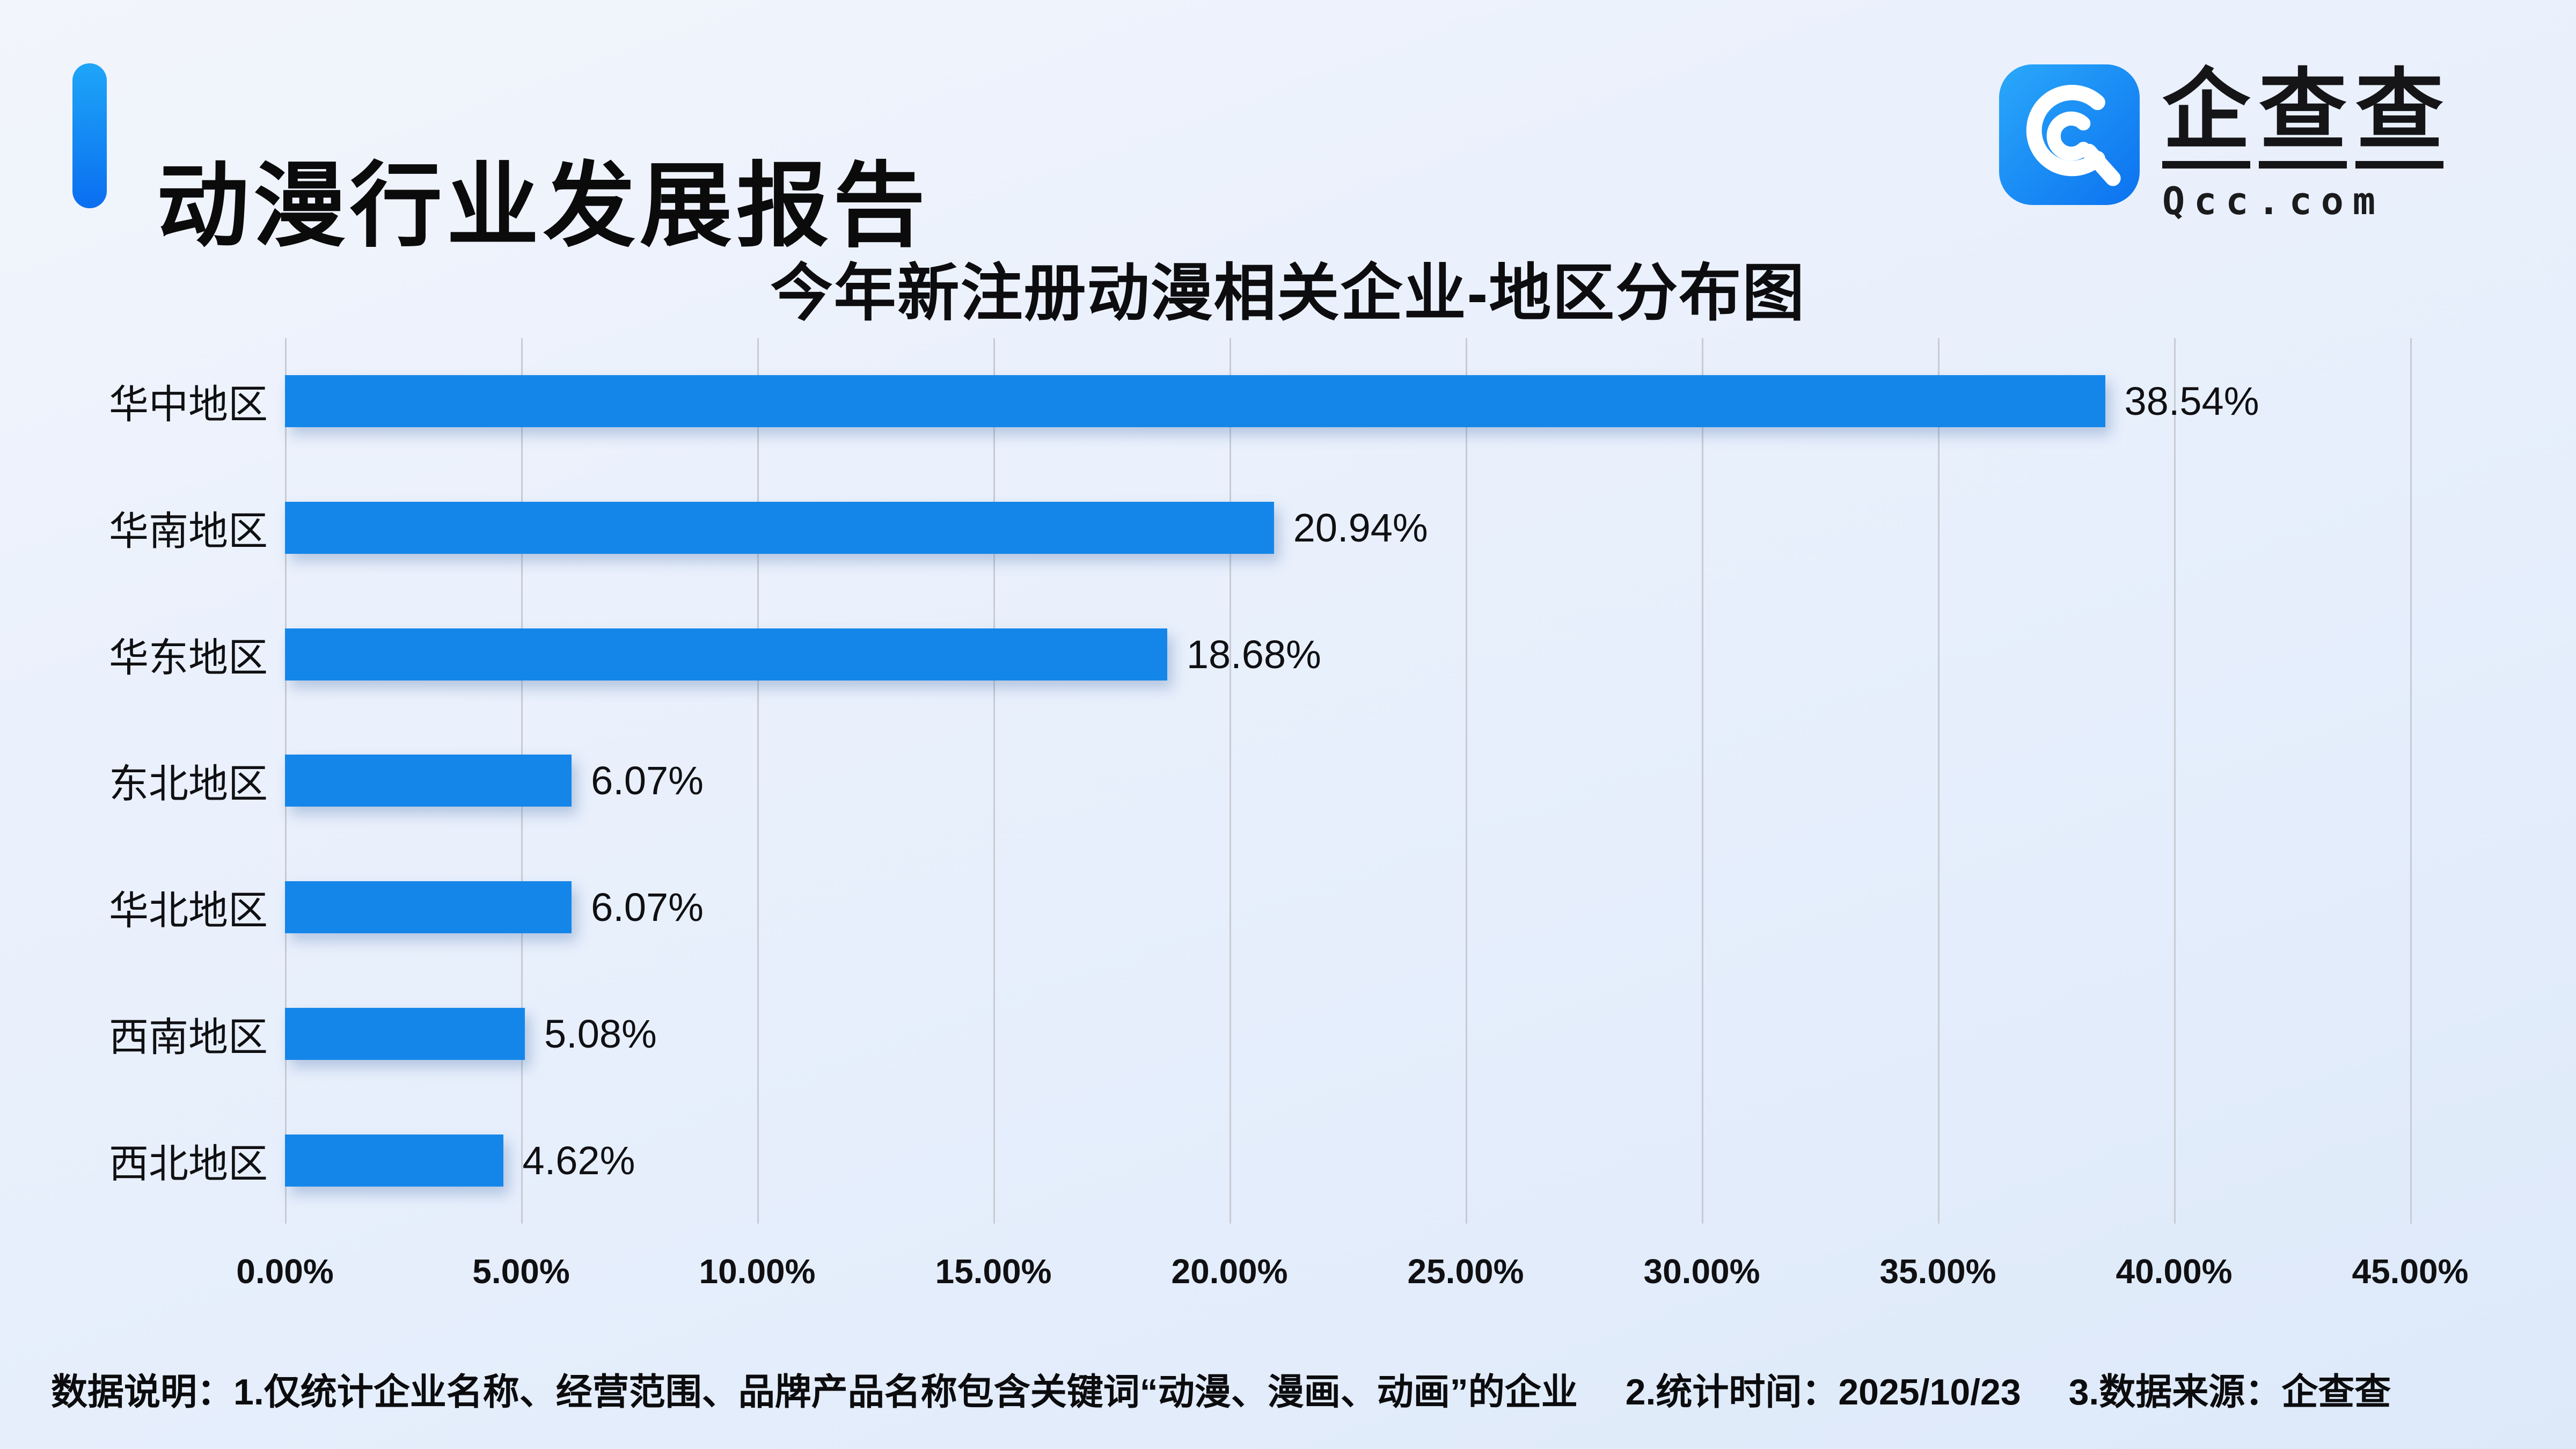 Image resolution: width=2576 pixels, height=1449 pixels. Describe the element at coordinates (2410, 1271) in the screenshot. I see `x-tick-label: 45.00%` at that location.